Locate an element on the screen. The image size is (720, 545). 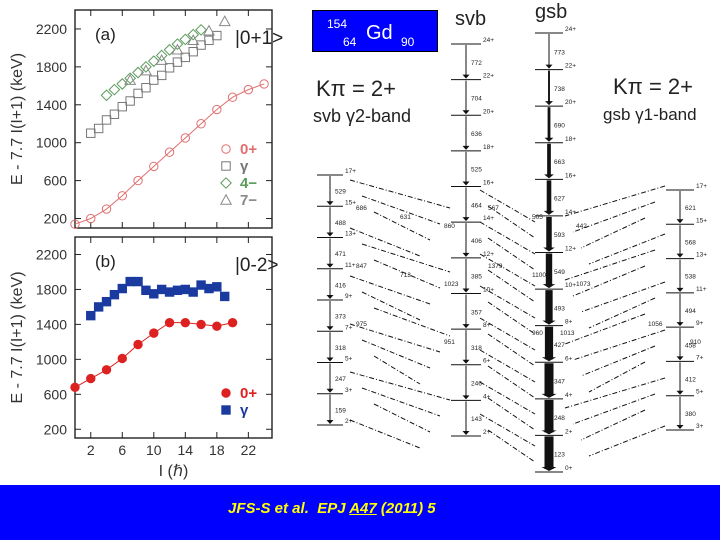
spin-label: 4+ is located at coordinates (487, 396).